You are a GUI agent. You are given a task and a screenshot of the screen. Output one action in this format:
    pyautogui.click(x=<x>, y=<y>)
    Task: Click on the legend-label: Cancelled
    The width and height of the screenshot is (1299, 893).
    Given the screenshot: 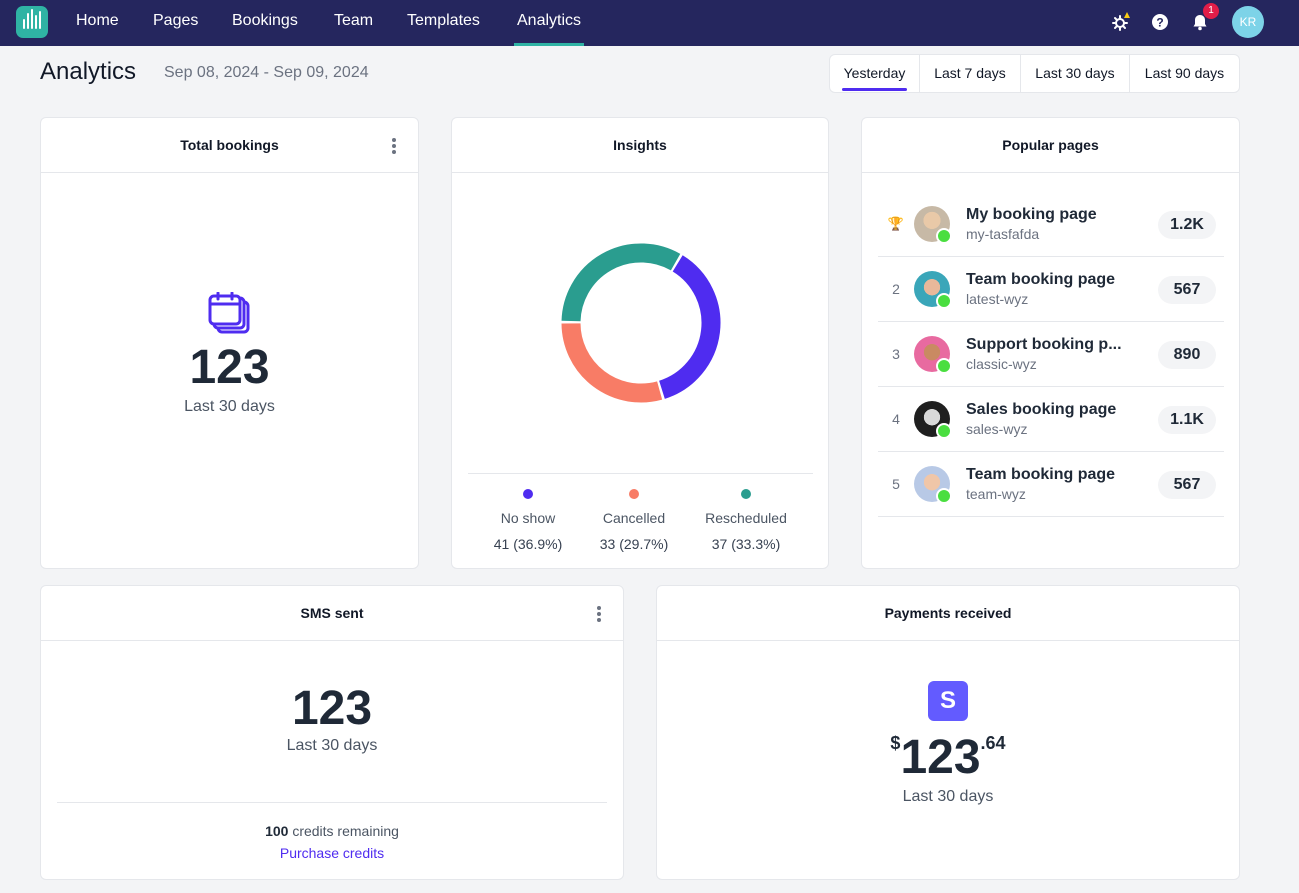 What is the action you would take?
    pyautogui.click(x=634, y=518)
    